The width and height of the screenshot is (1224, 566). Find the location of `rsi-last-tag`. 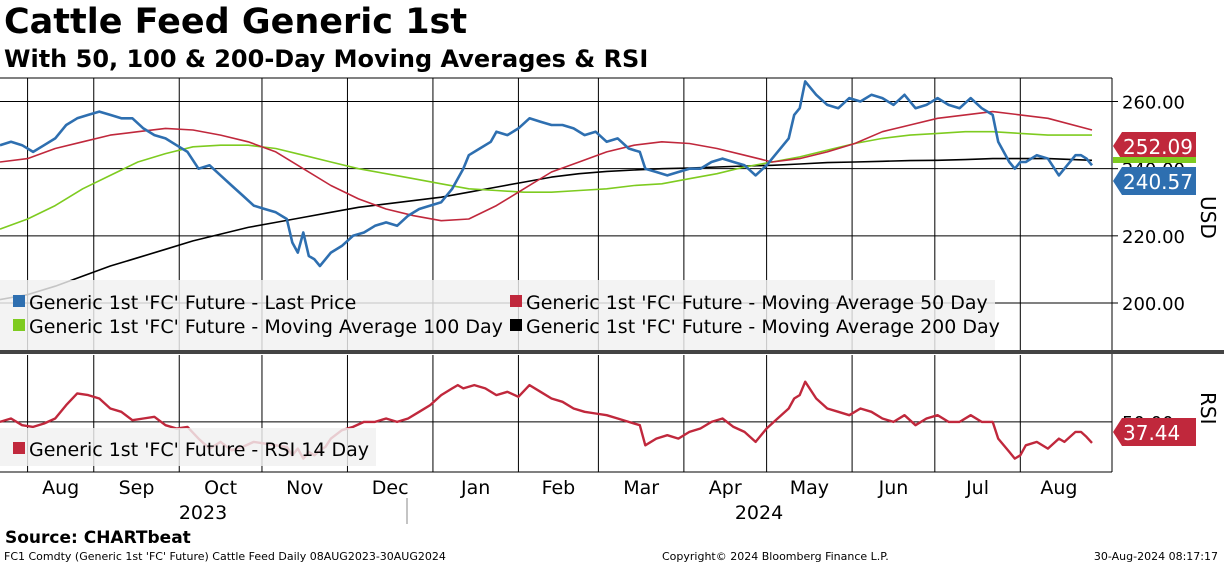

rsi-last-tag is located at coordinates (1154, 432).